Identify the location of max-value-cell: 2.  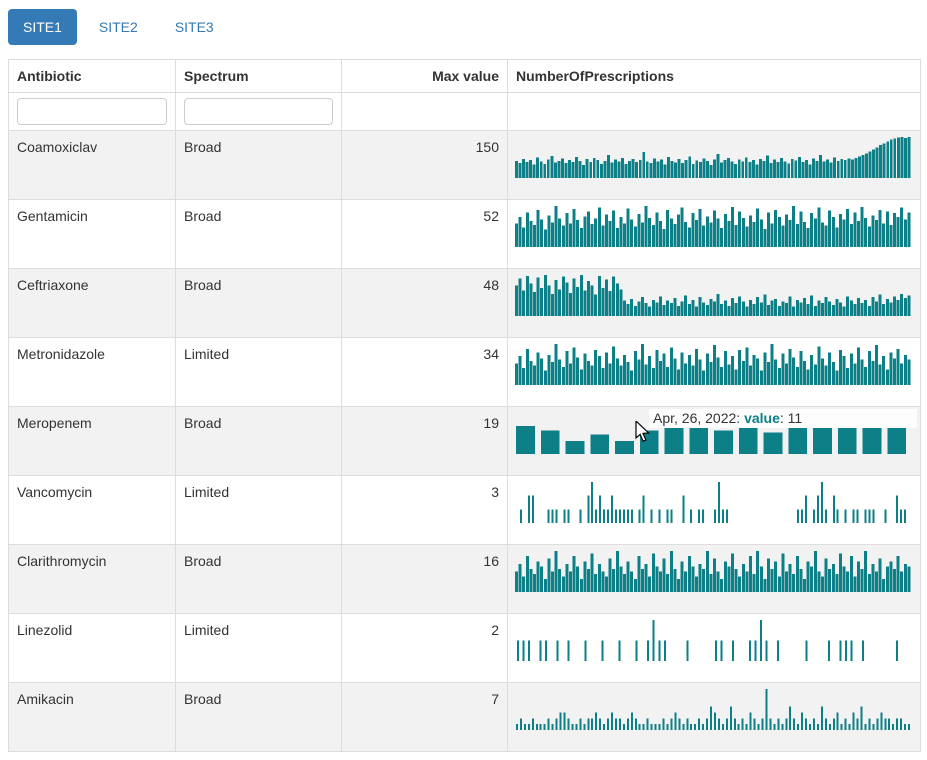
(424, 648).